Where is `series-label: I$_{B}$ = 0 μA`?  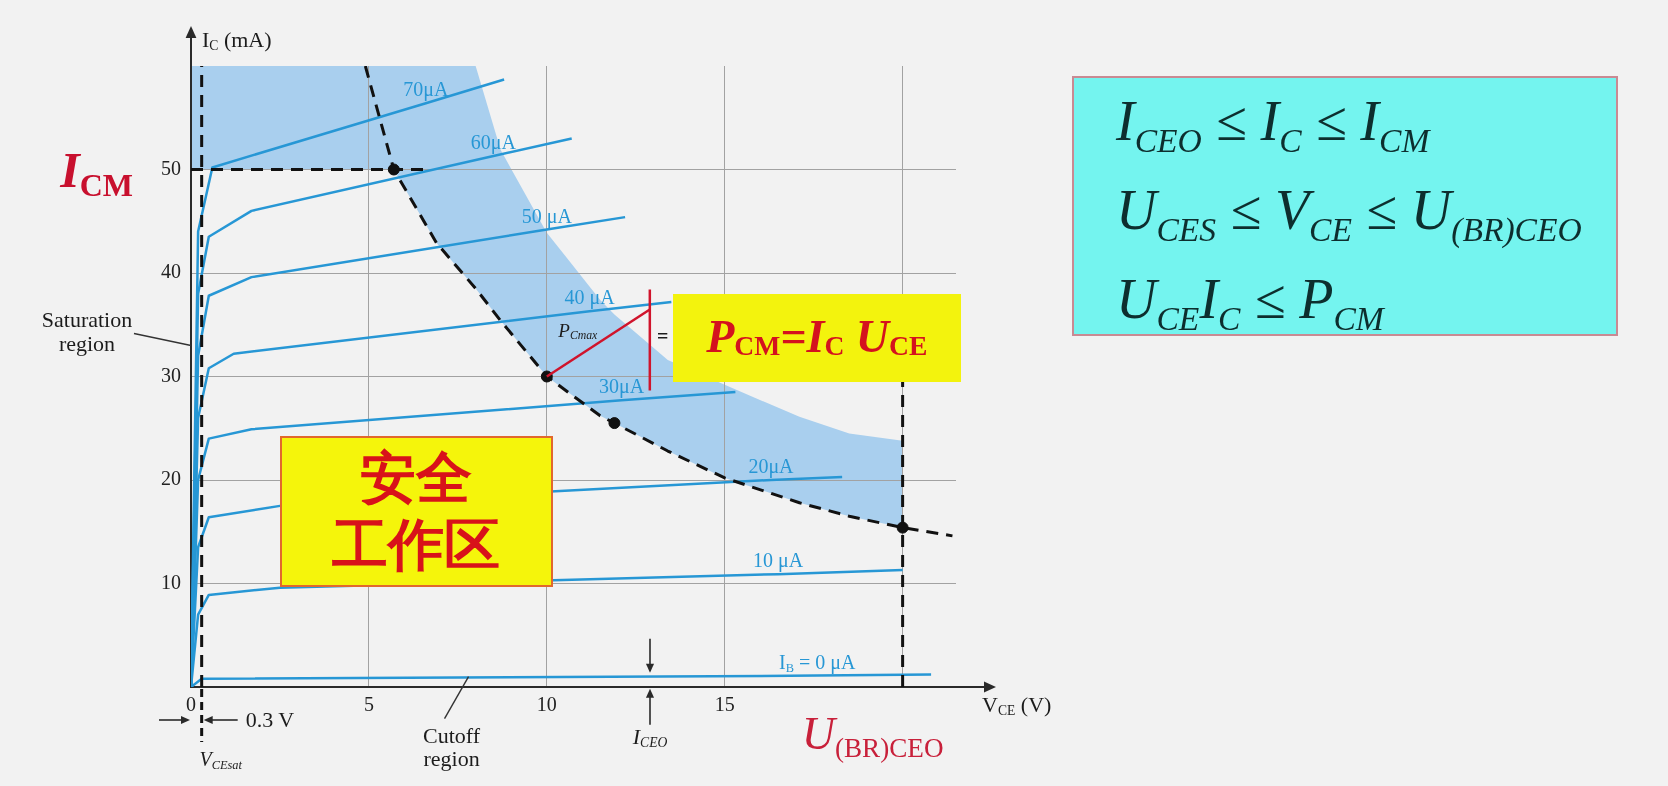
series-label: I$_{B}$ = 0 μA is located at coordinates (817, 662).